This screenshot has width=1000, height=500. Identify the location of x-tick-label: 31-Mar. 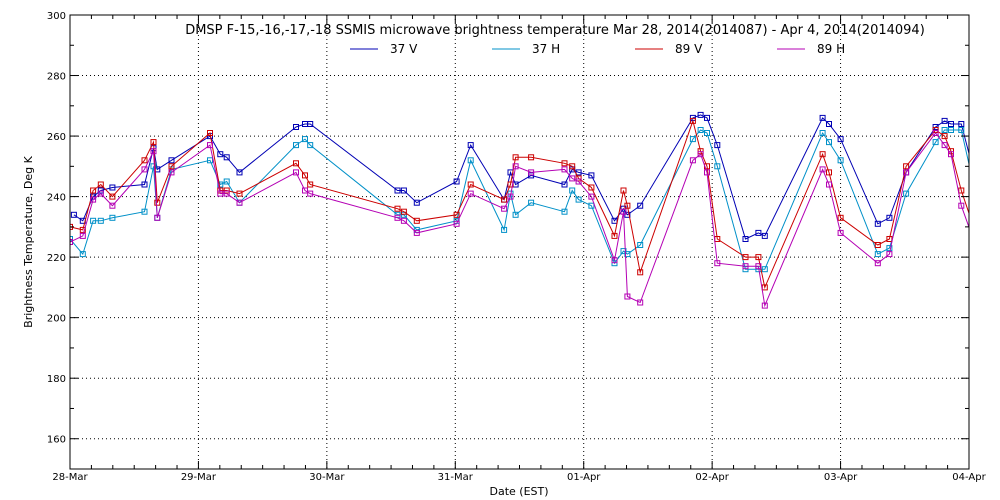
(456, 477).